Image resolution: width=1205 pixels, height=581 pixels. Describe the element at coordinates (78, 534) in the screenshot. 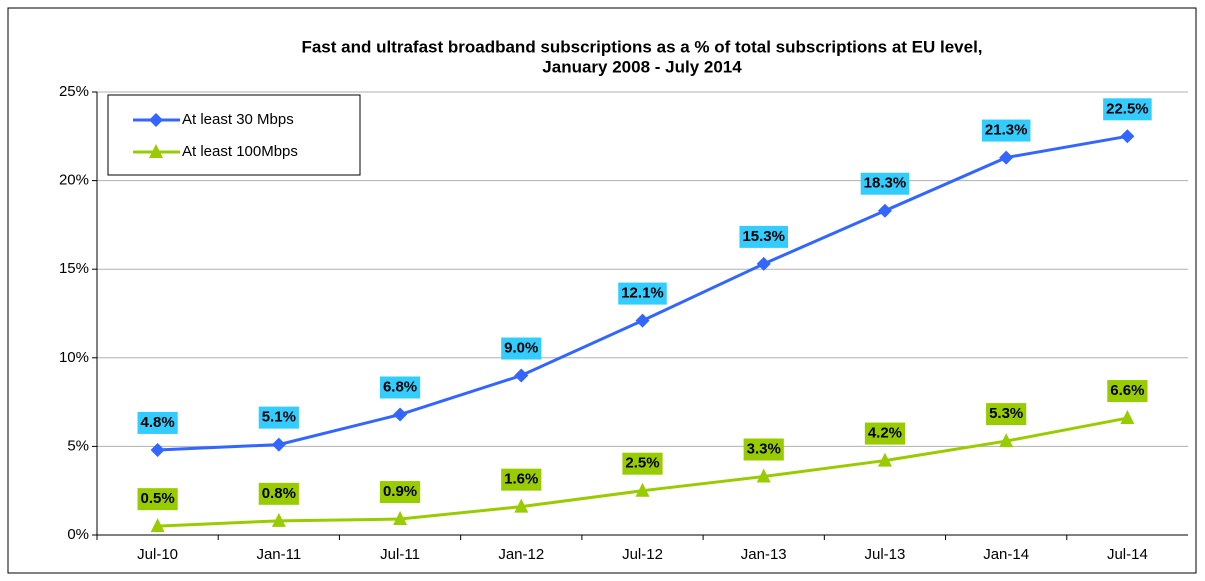

I see `y-tick-label: 0%` at that location.